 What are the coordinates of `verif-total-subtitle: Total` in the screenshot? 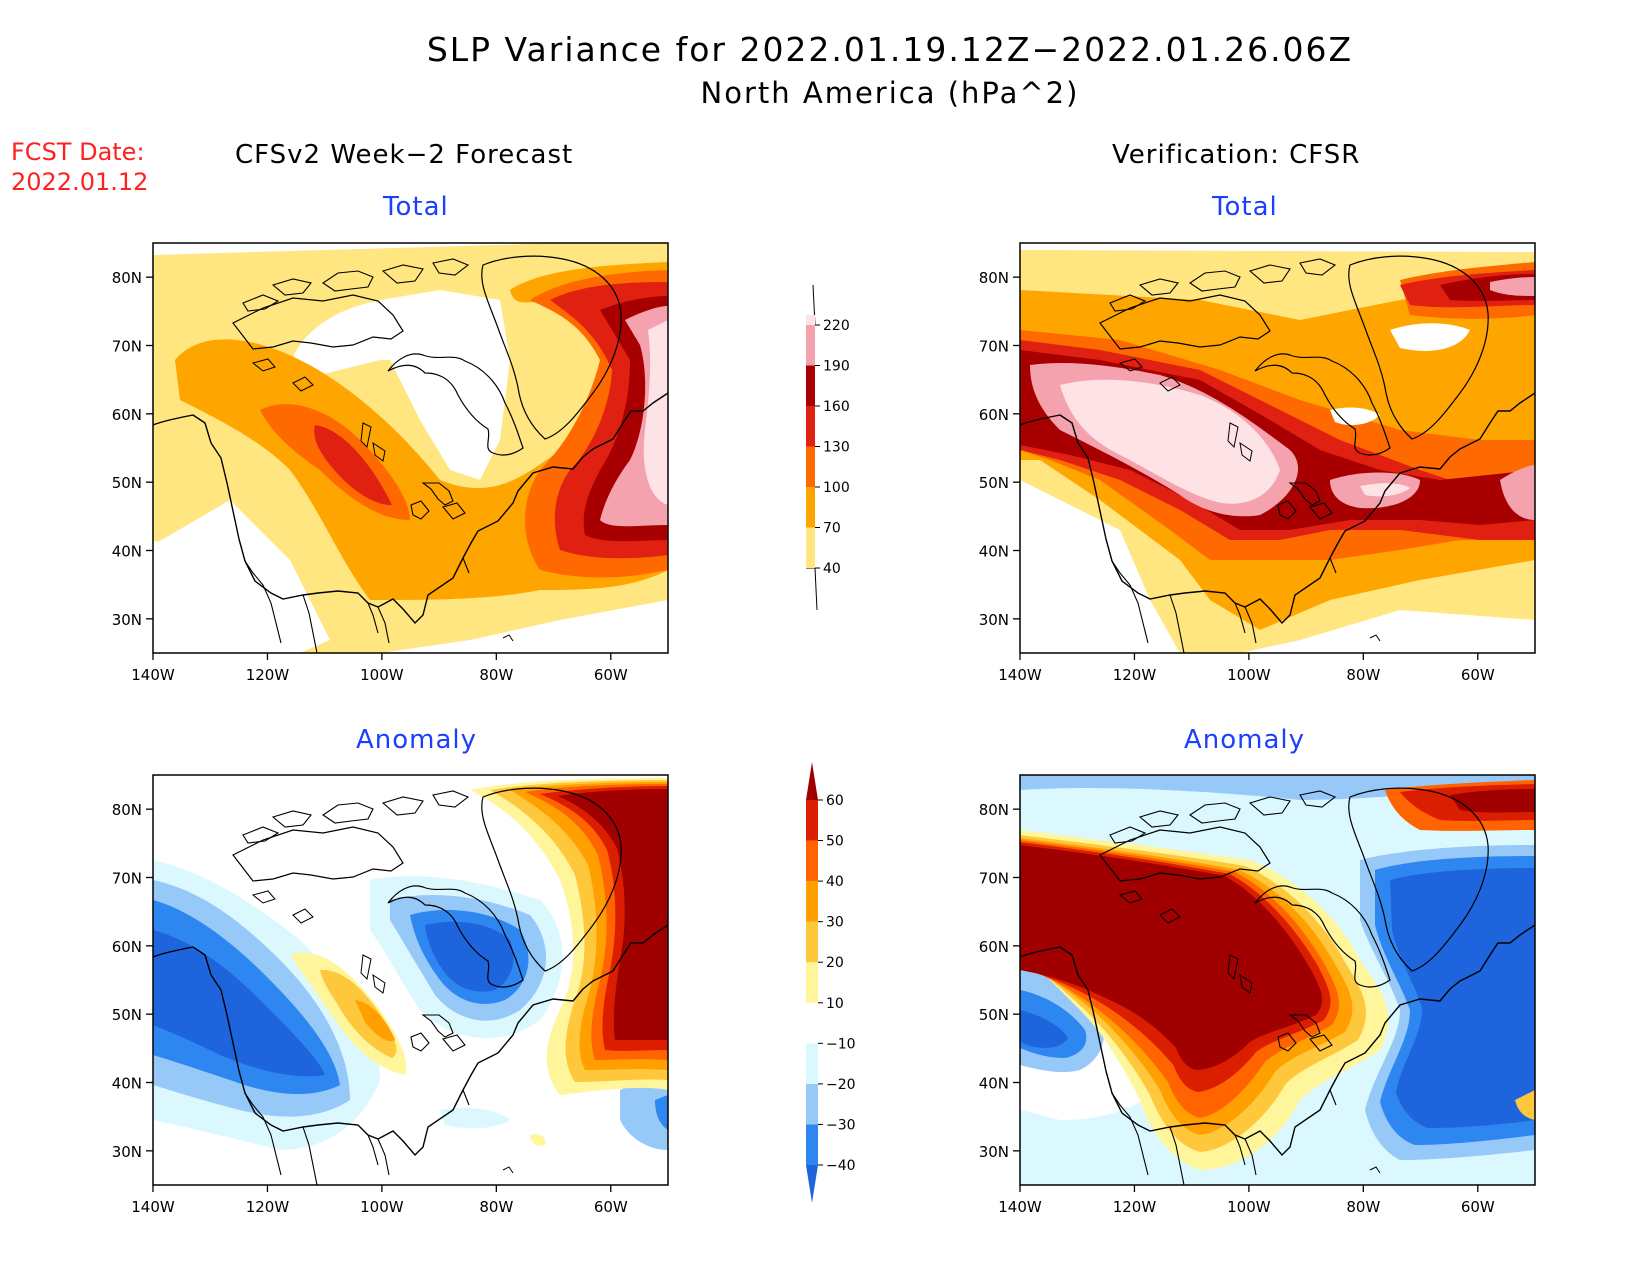 It's located at (1245, 207).